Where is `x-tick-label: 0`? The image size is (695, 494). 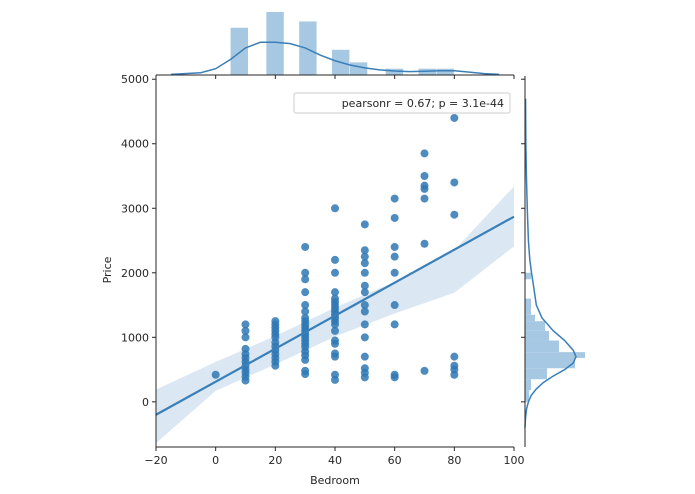 x-tick-label: 0 is located at coordinates (215, 460).